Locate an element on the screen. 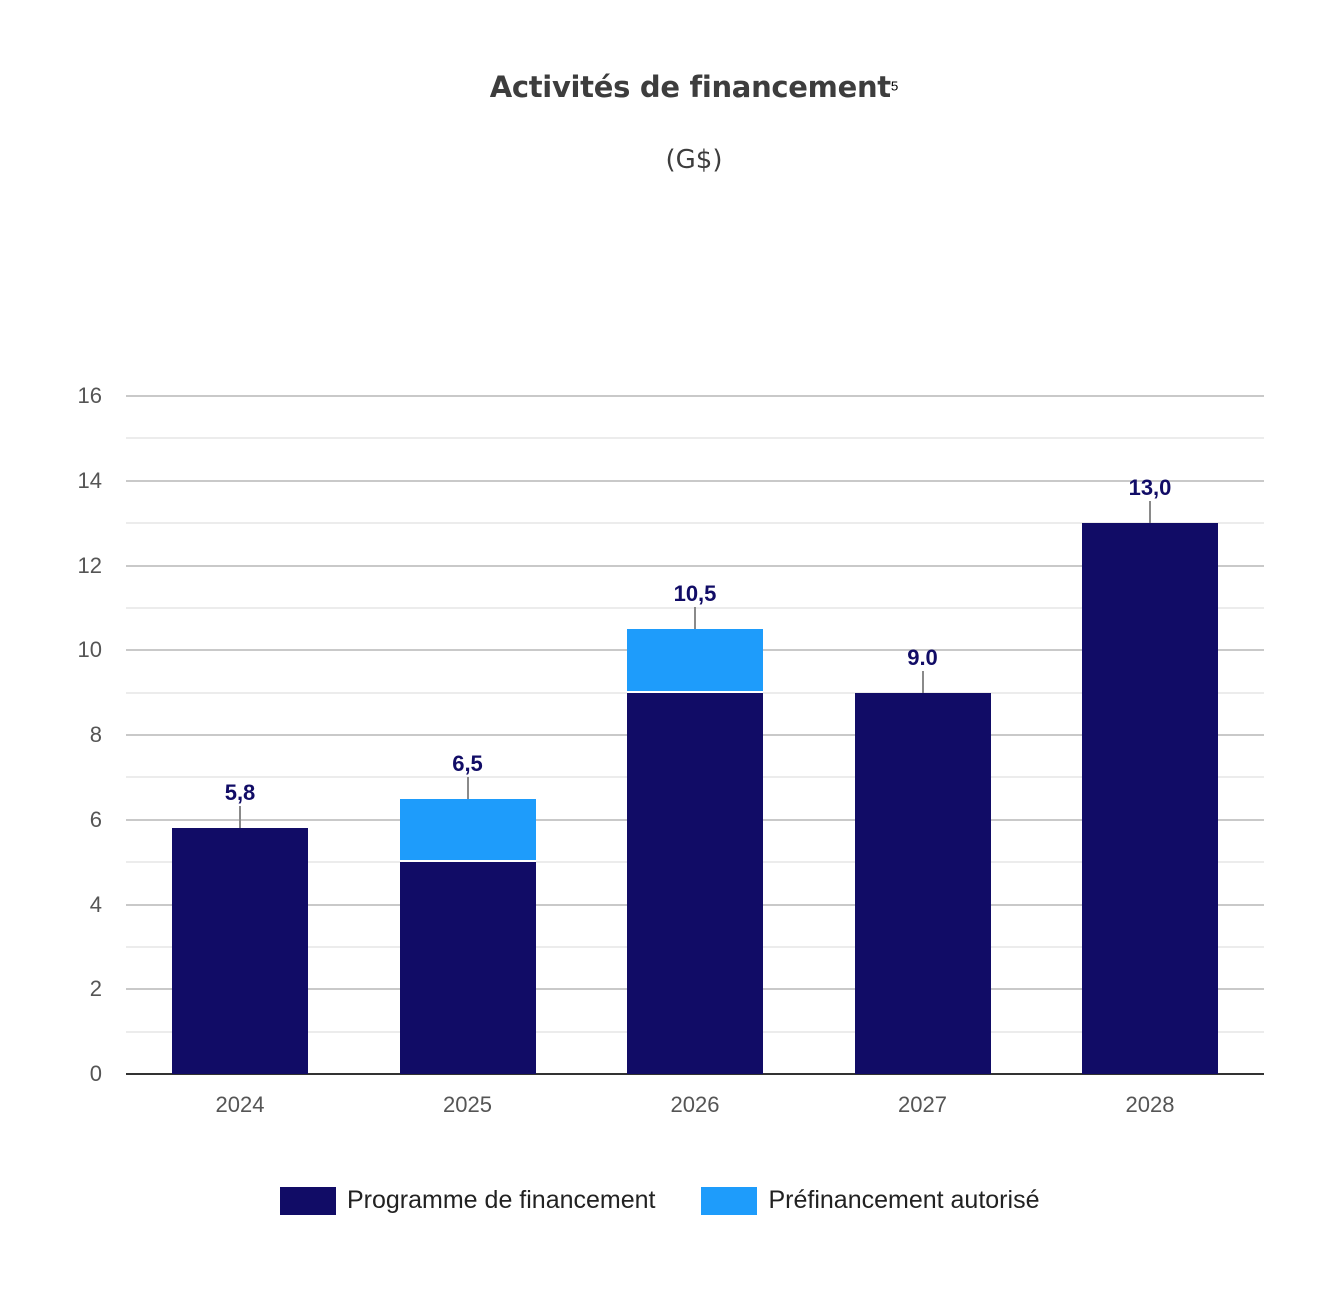 Image resolution: width=1342 pixels, height=1290 pixels. data-label: 5,8 is located at coordinates (240, 793).